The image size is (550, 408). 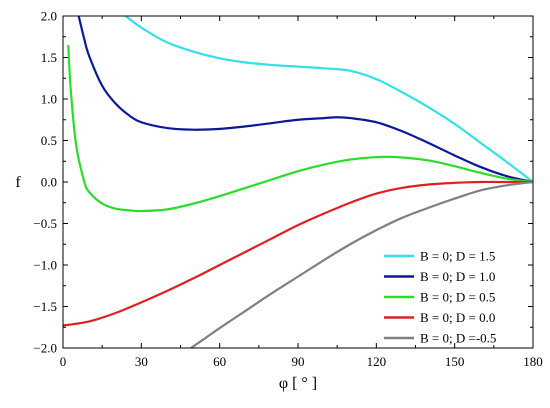 What do you see at coordinates (298, 383) in the screenshot?
I see `x-axis-title: φ [ ° ]` at bounding box center [298, 383].